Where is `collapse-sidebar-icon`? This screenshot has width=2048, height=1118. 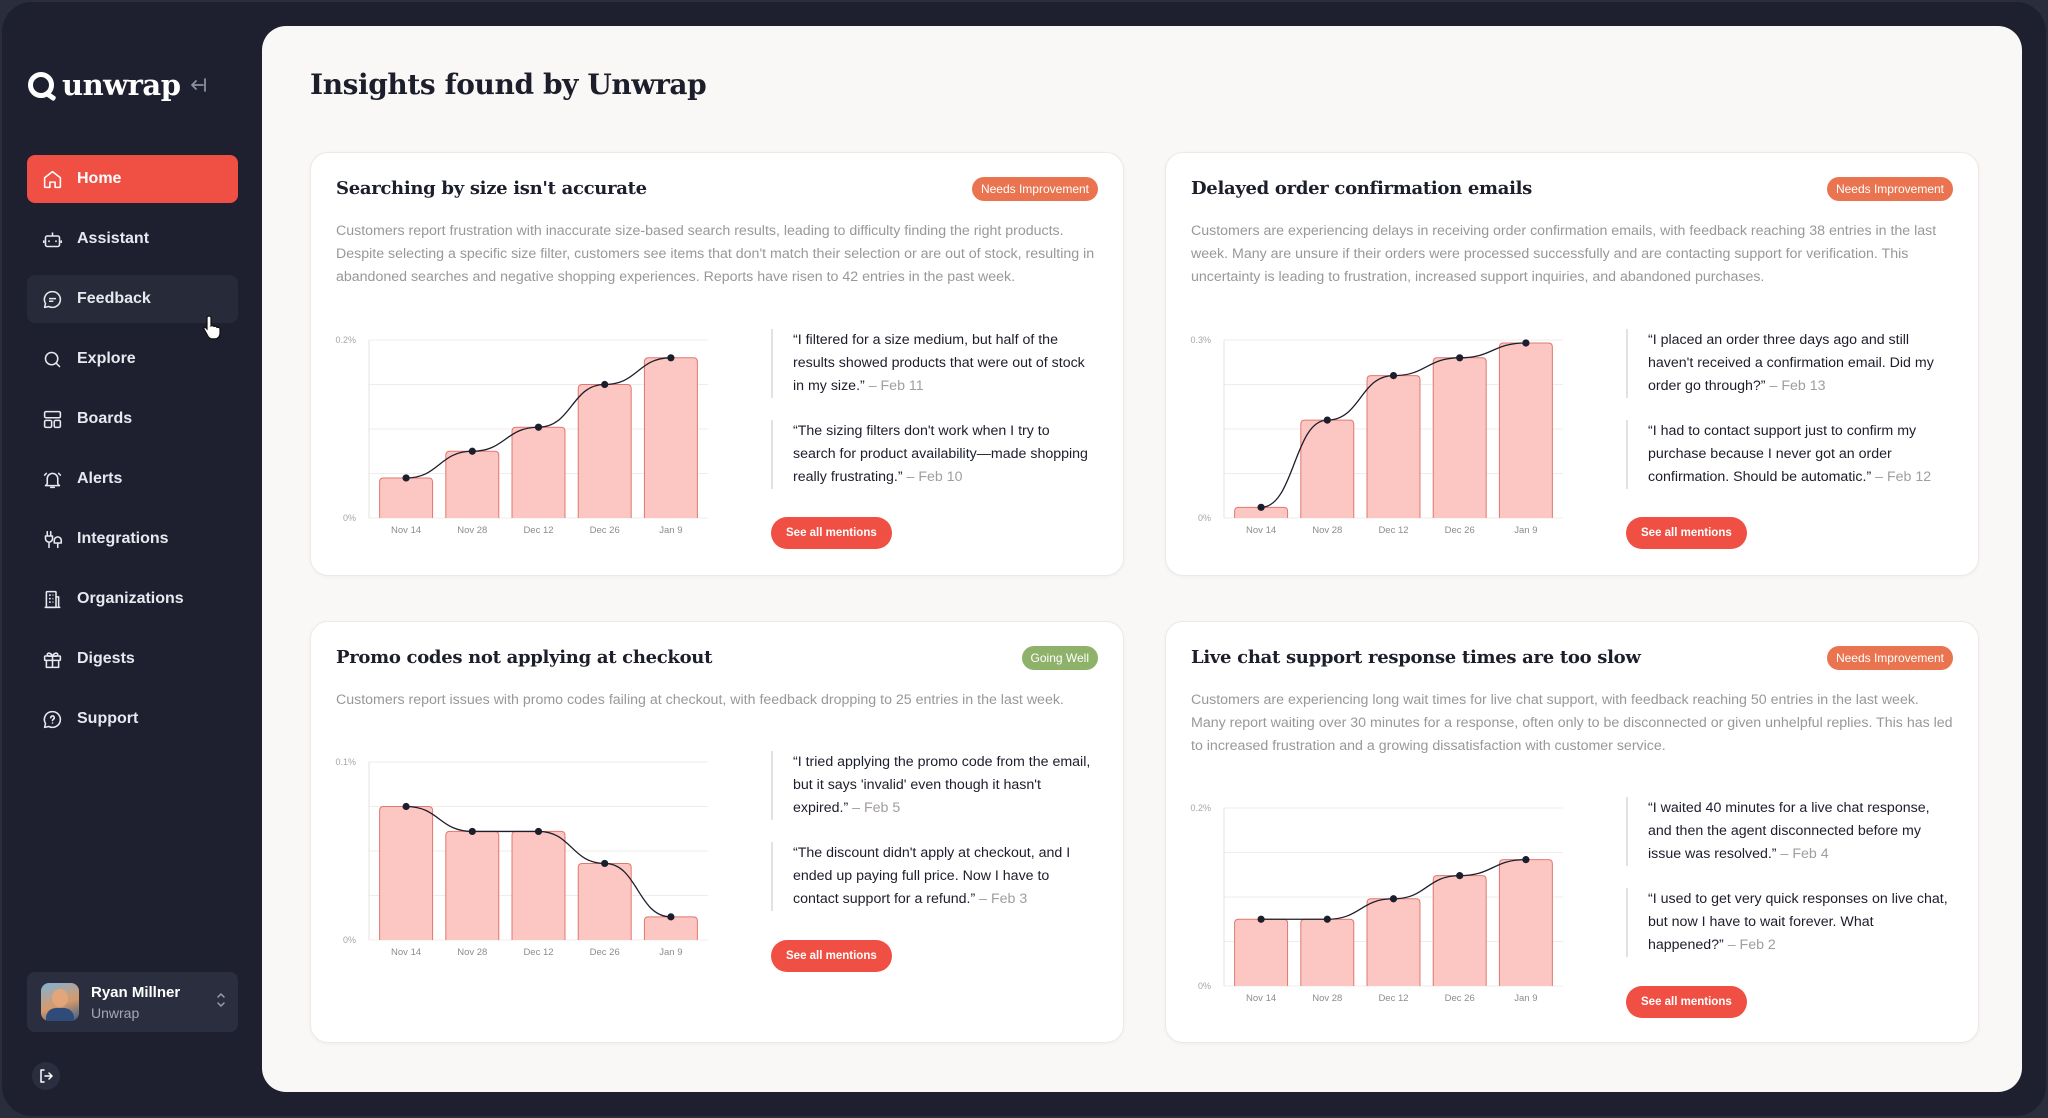 collapse-sidebar-icon is located at coordinates (198, 86).